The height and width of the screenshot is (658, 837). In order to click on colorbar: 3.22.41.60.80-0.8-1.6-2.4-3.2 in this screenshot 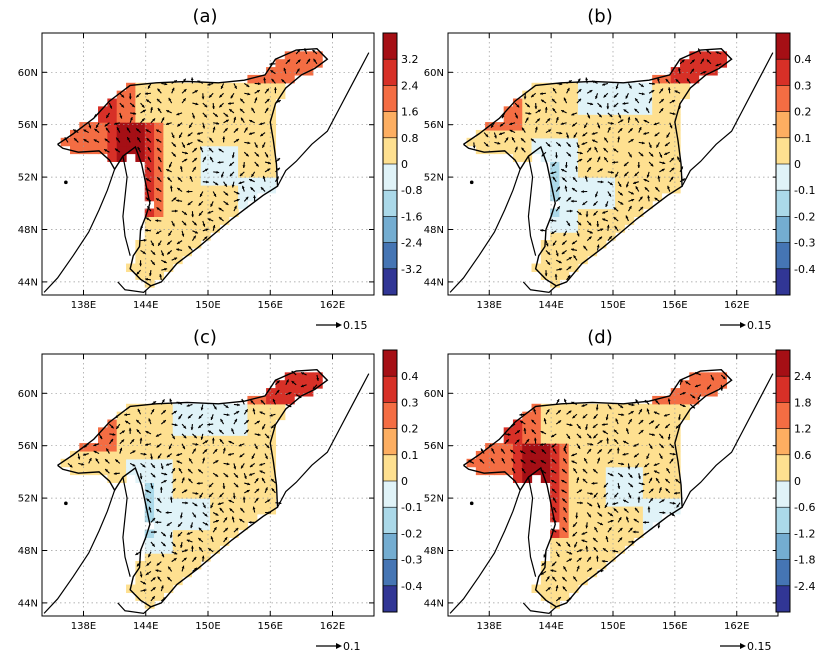, I will do `click(402, 164)`.